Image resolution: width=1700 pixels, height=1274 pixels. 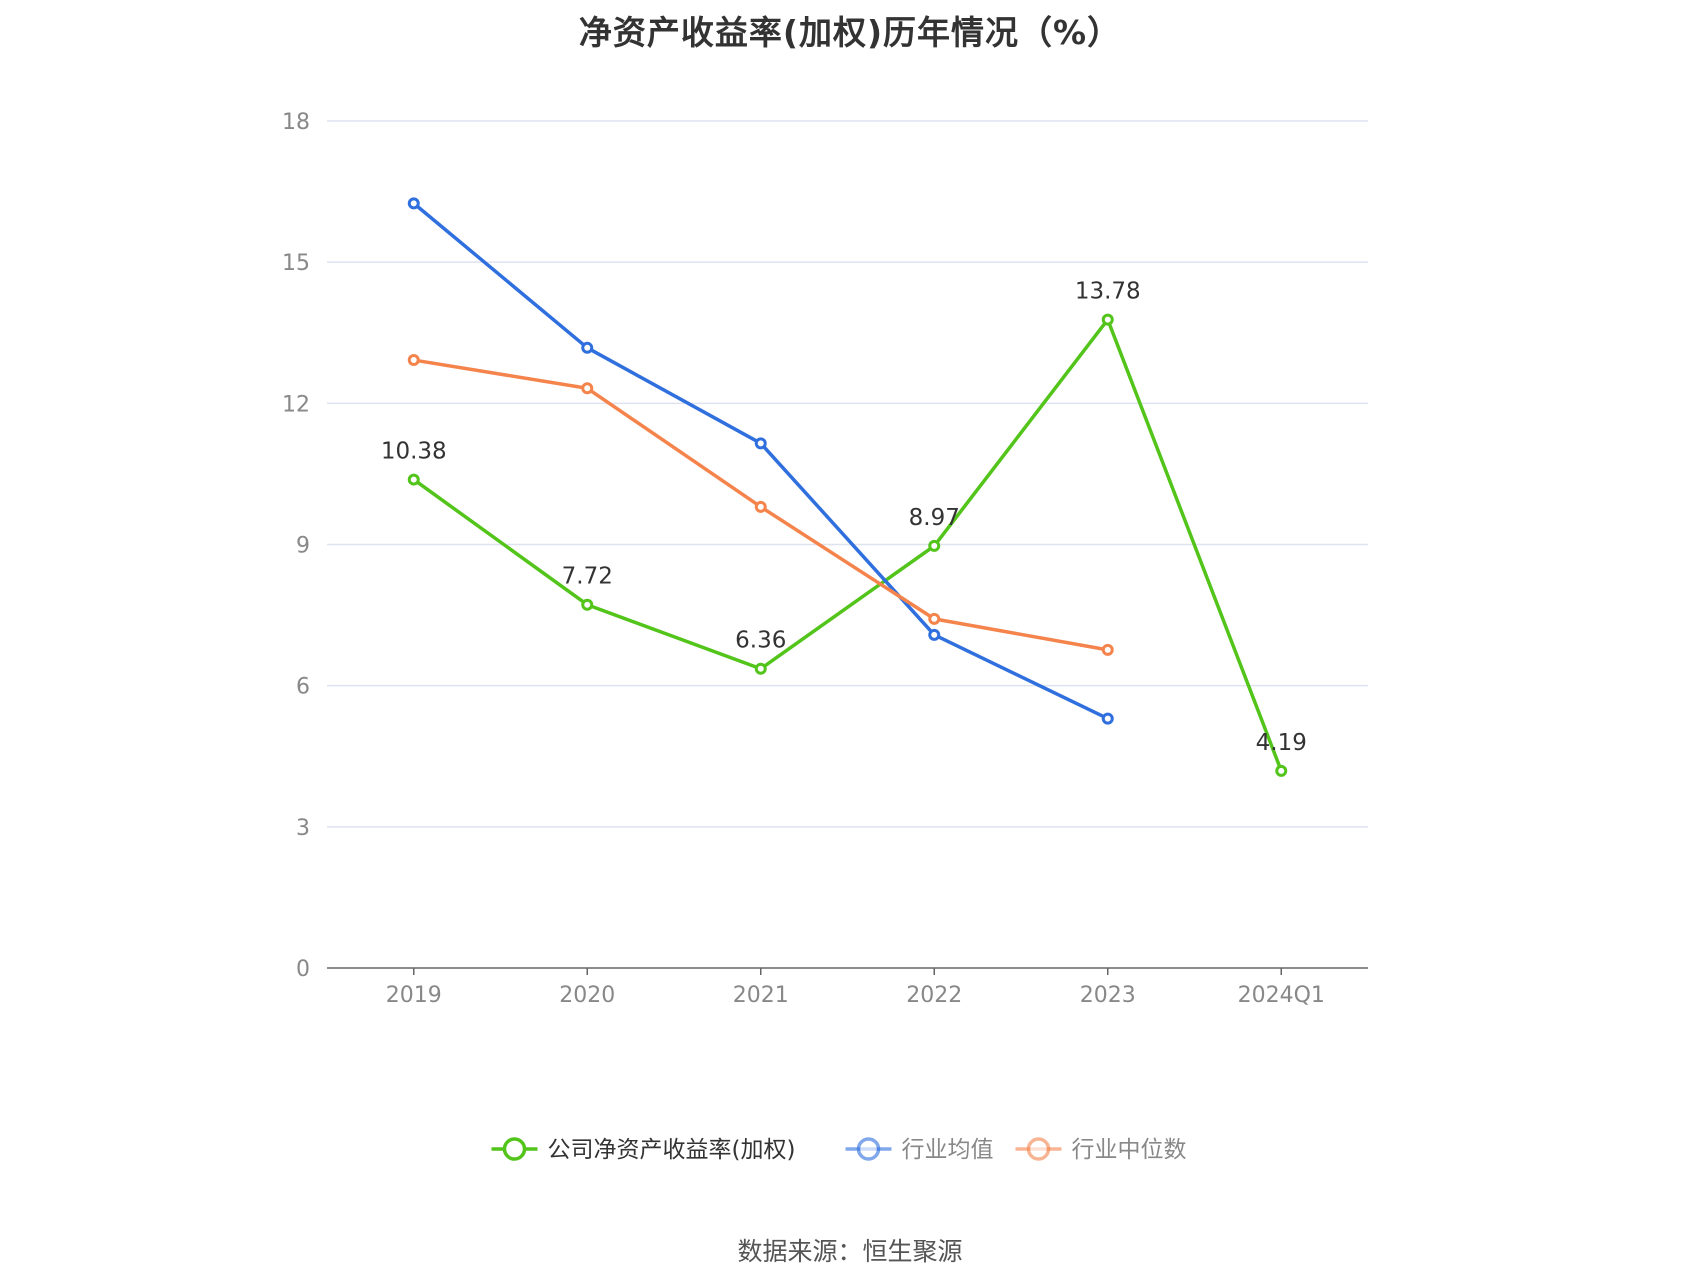 What do you see at coordinates (934, 995) in the screenshot?
I see `x-tick-label: 2022` at bounding box center [934, 995].